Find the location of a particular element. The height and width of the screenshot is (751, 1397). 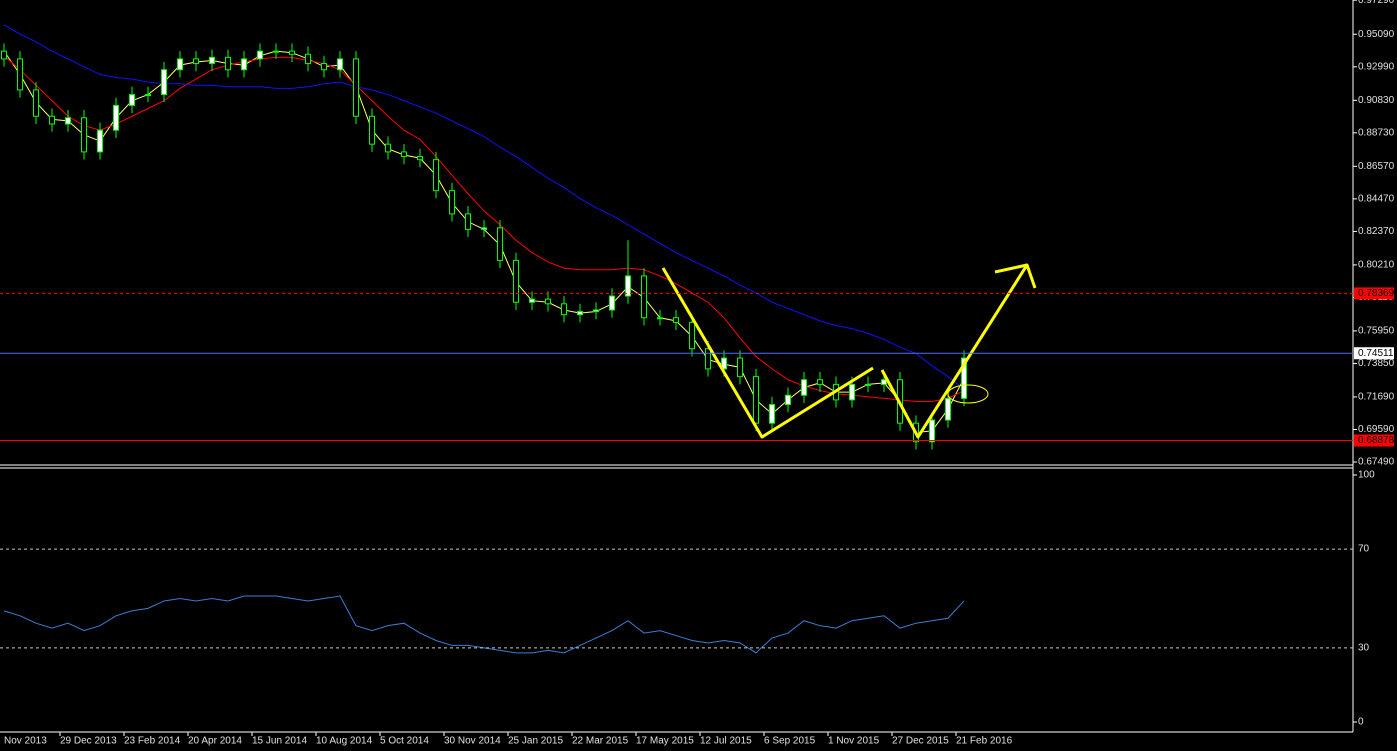

x-tick-label: 5 Oct 2014 is located at coordinates (404, 741).